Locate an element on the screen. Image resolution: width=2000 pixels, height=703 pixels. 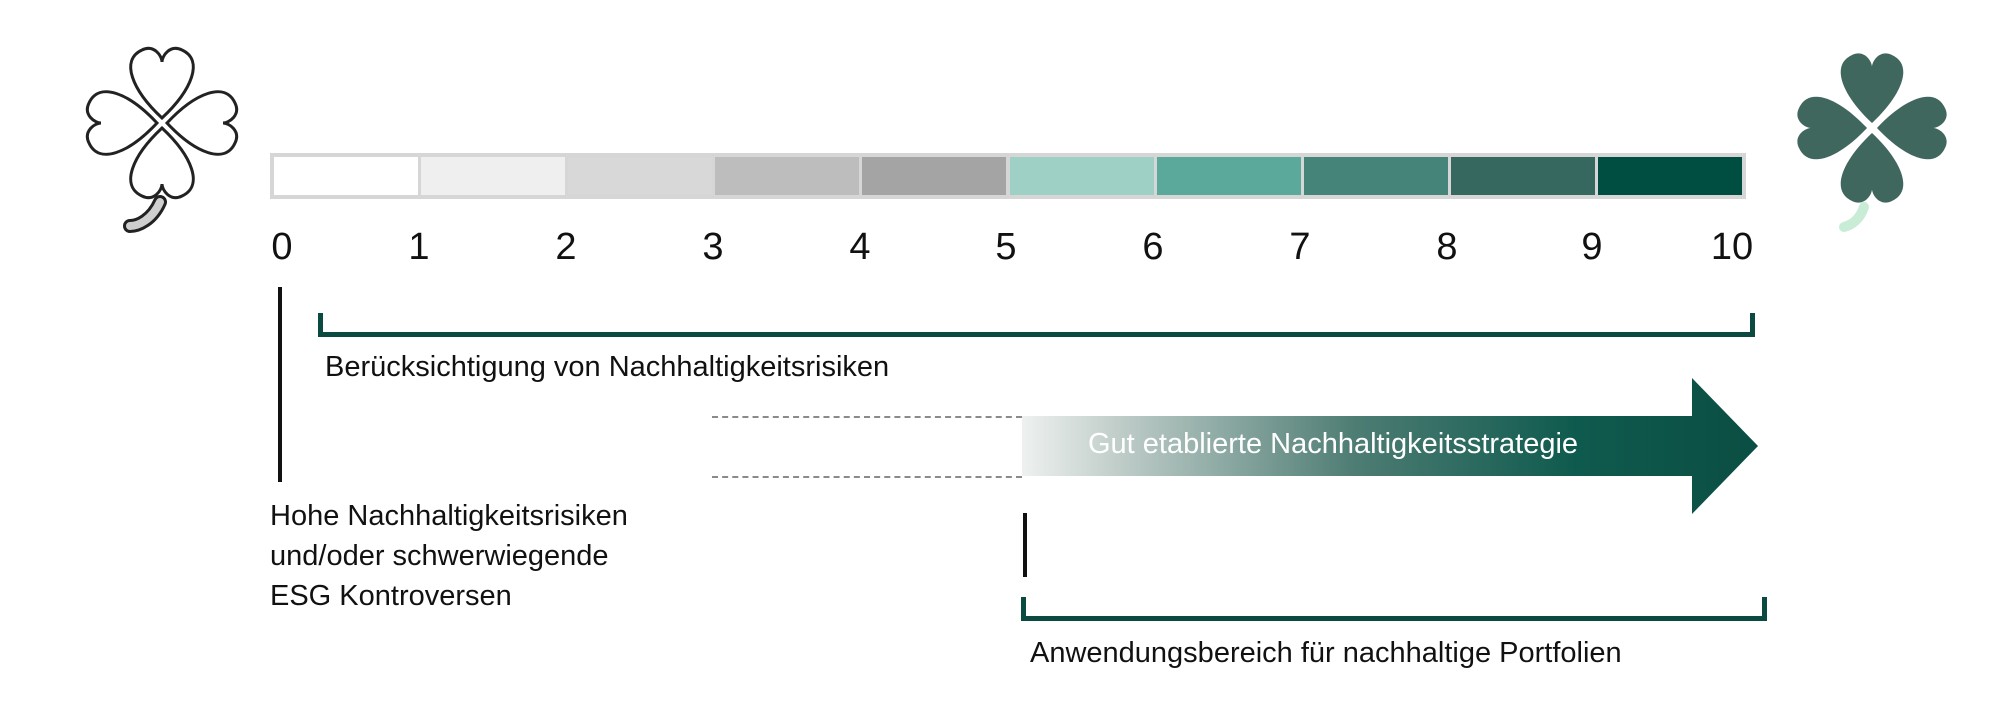
five-marker-line is located at coordinates (1025, 545).